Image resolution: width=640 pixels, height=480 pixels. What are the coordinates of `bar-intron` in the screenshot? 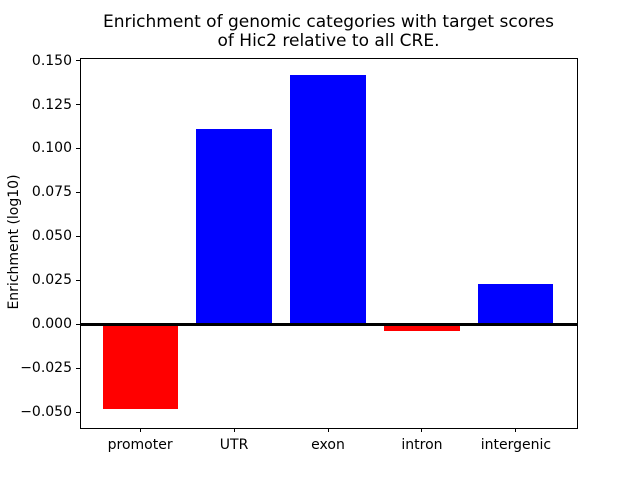 It's located at (422, 328).